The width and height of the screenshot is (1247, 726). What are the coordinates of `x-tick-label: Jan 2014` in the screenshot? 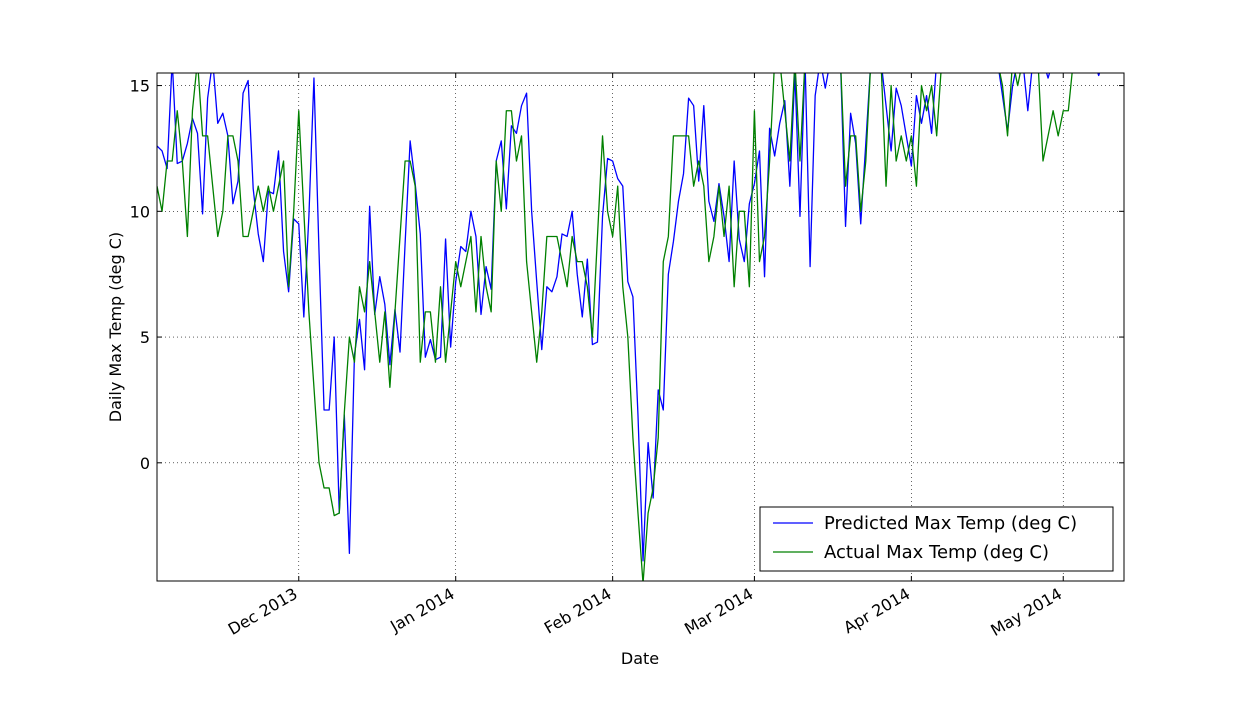 It's located at (421, 610).